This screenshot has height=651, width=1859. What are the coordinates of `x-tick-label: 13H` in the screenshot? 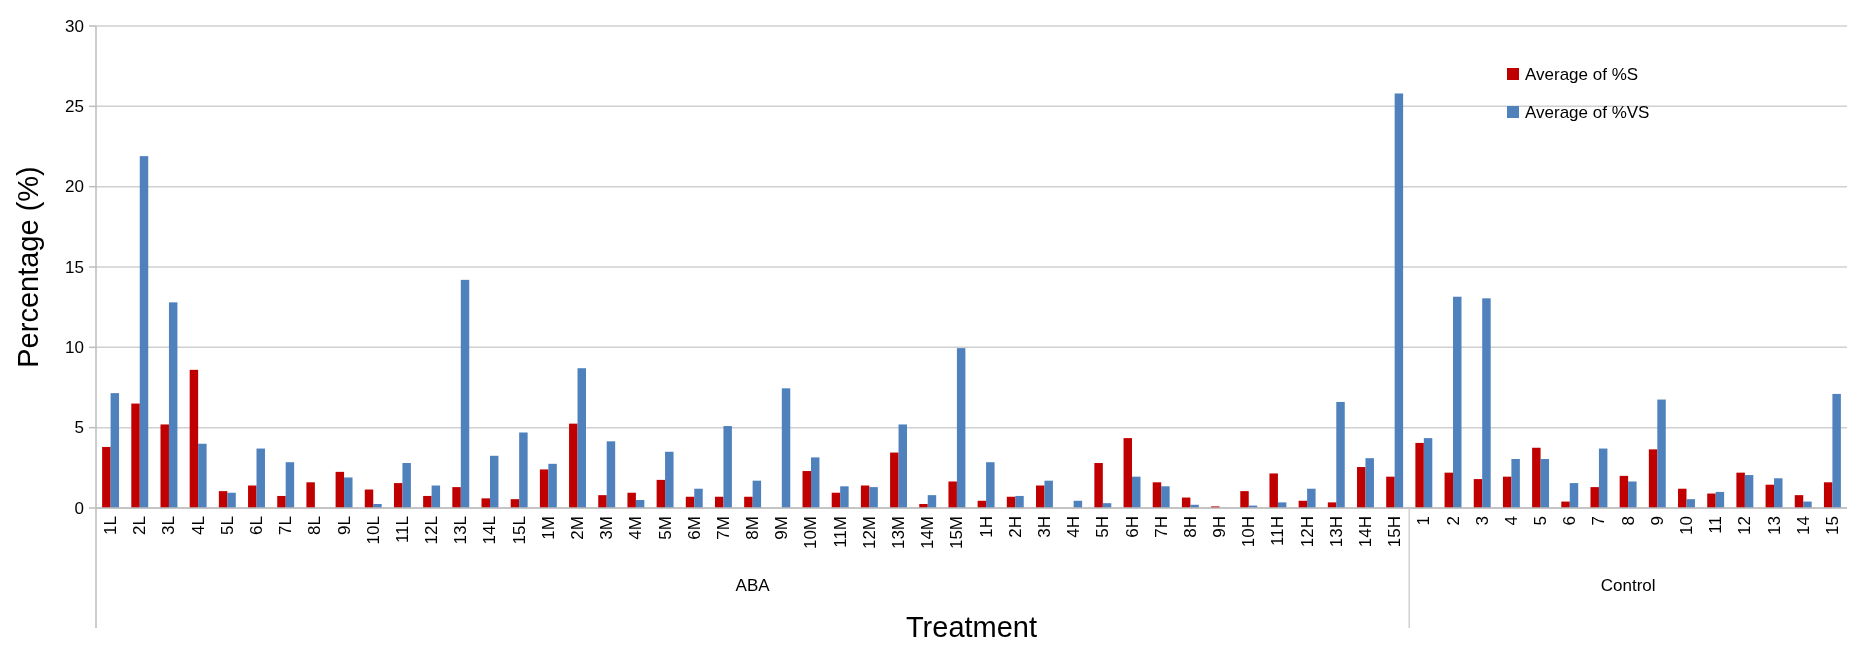 It's located at (1336, 532).